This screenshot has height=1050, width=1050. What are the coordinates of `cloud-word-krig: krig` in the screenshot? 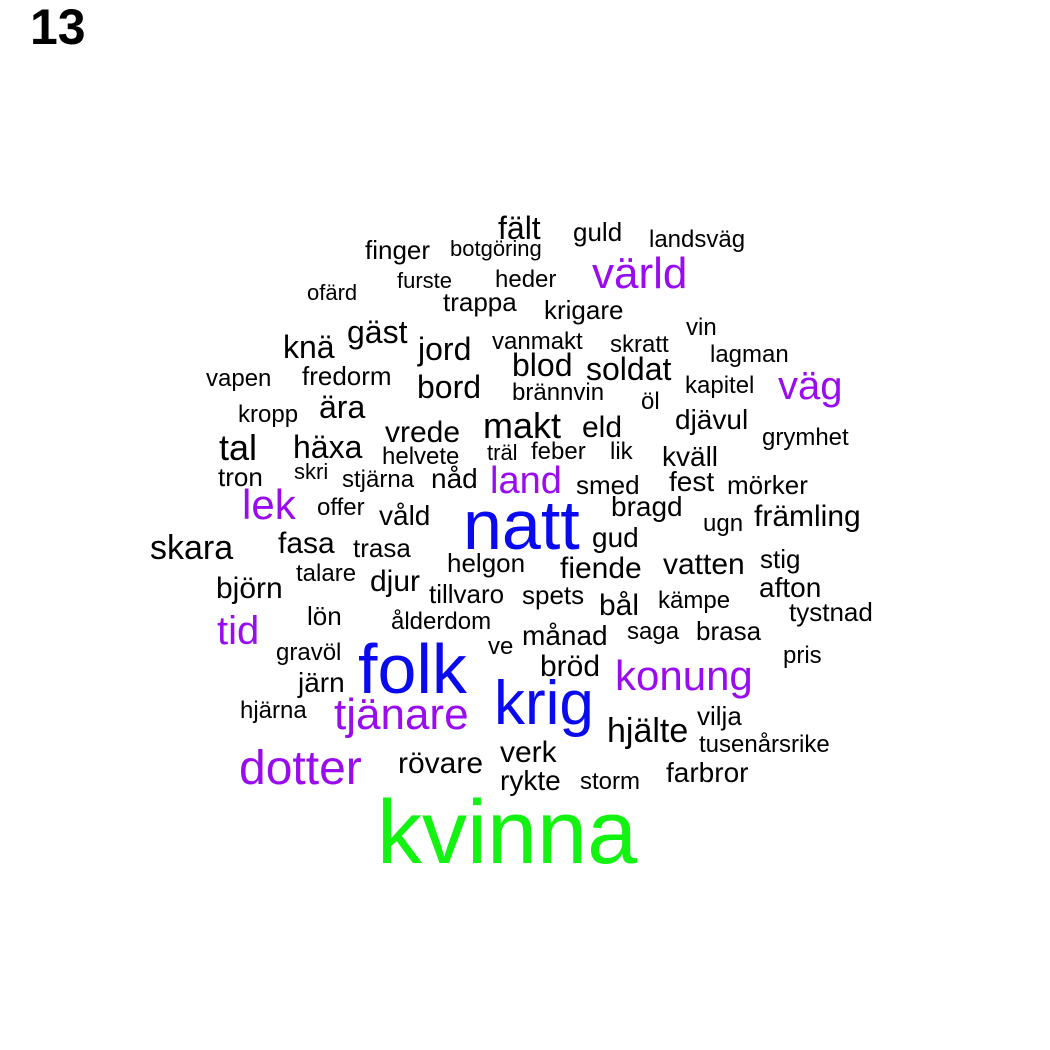 It's located at (544, 704).